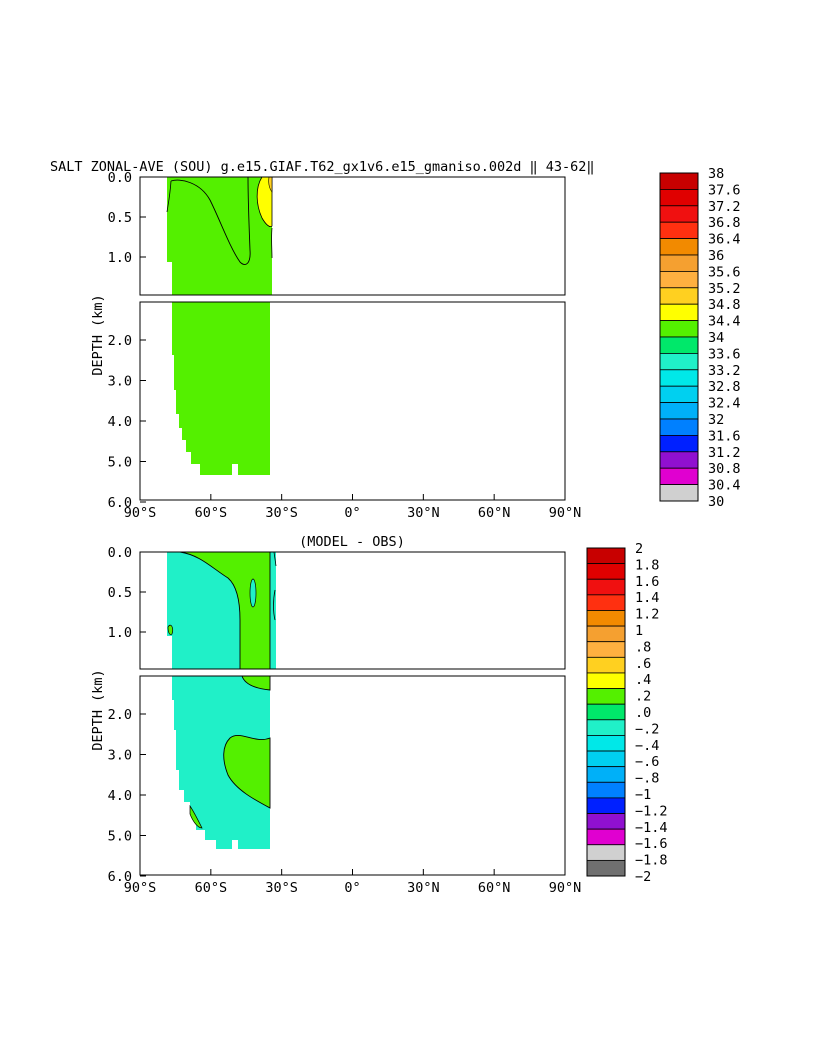 This screenshot has height=1055, width=818. Describe the element at coordinates (120, 715) in the screenshot. I see `diff-ytick-label: 2.0` at that location.